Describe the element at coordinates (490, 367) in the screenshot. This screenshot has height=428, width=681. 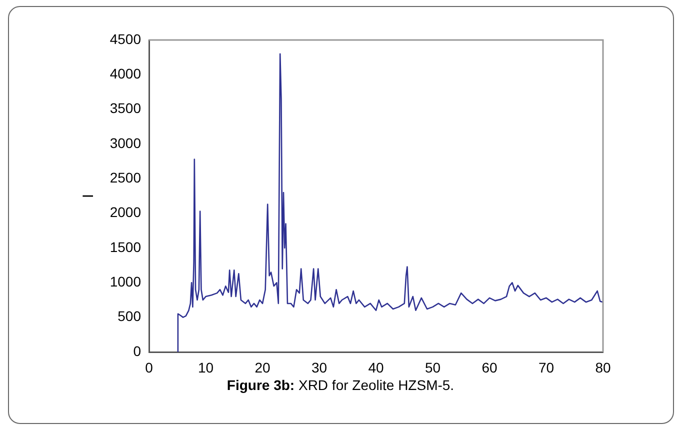
I see `x-tick-label: 60` at that location.